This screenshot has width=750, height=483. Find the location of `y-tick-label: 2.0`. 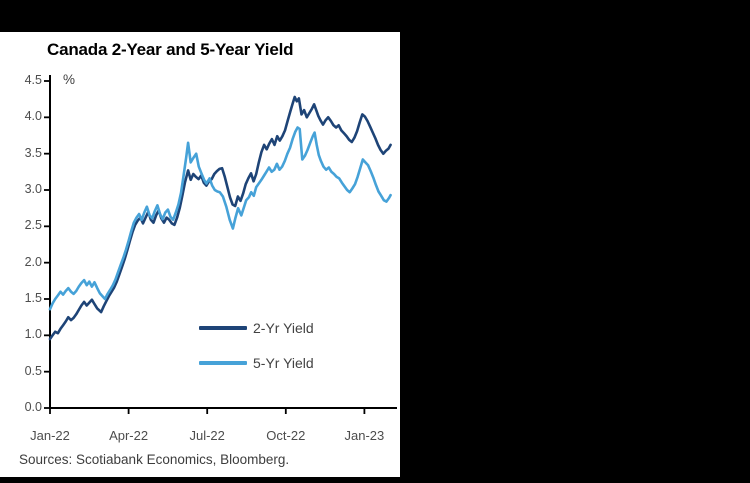

y-tick-label: 2.0 is located at coordinates (33, 261).